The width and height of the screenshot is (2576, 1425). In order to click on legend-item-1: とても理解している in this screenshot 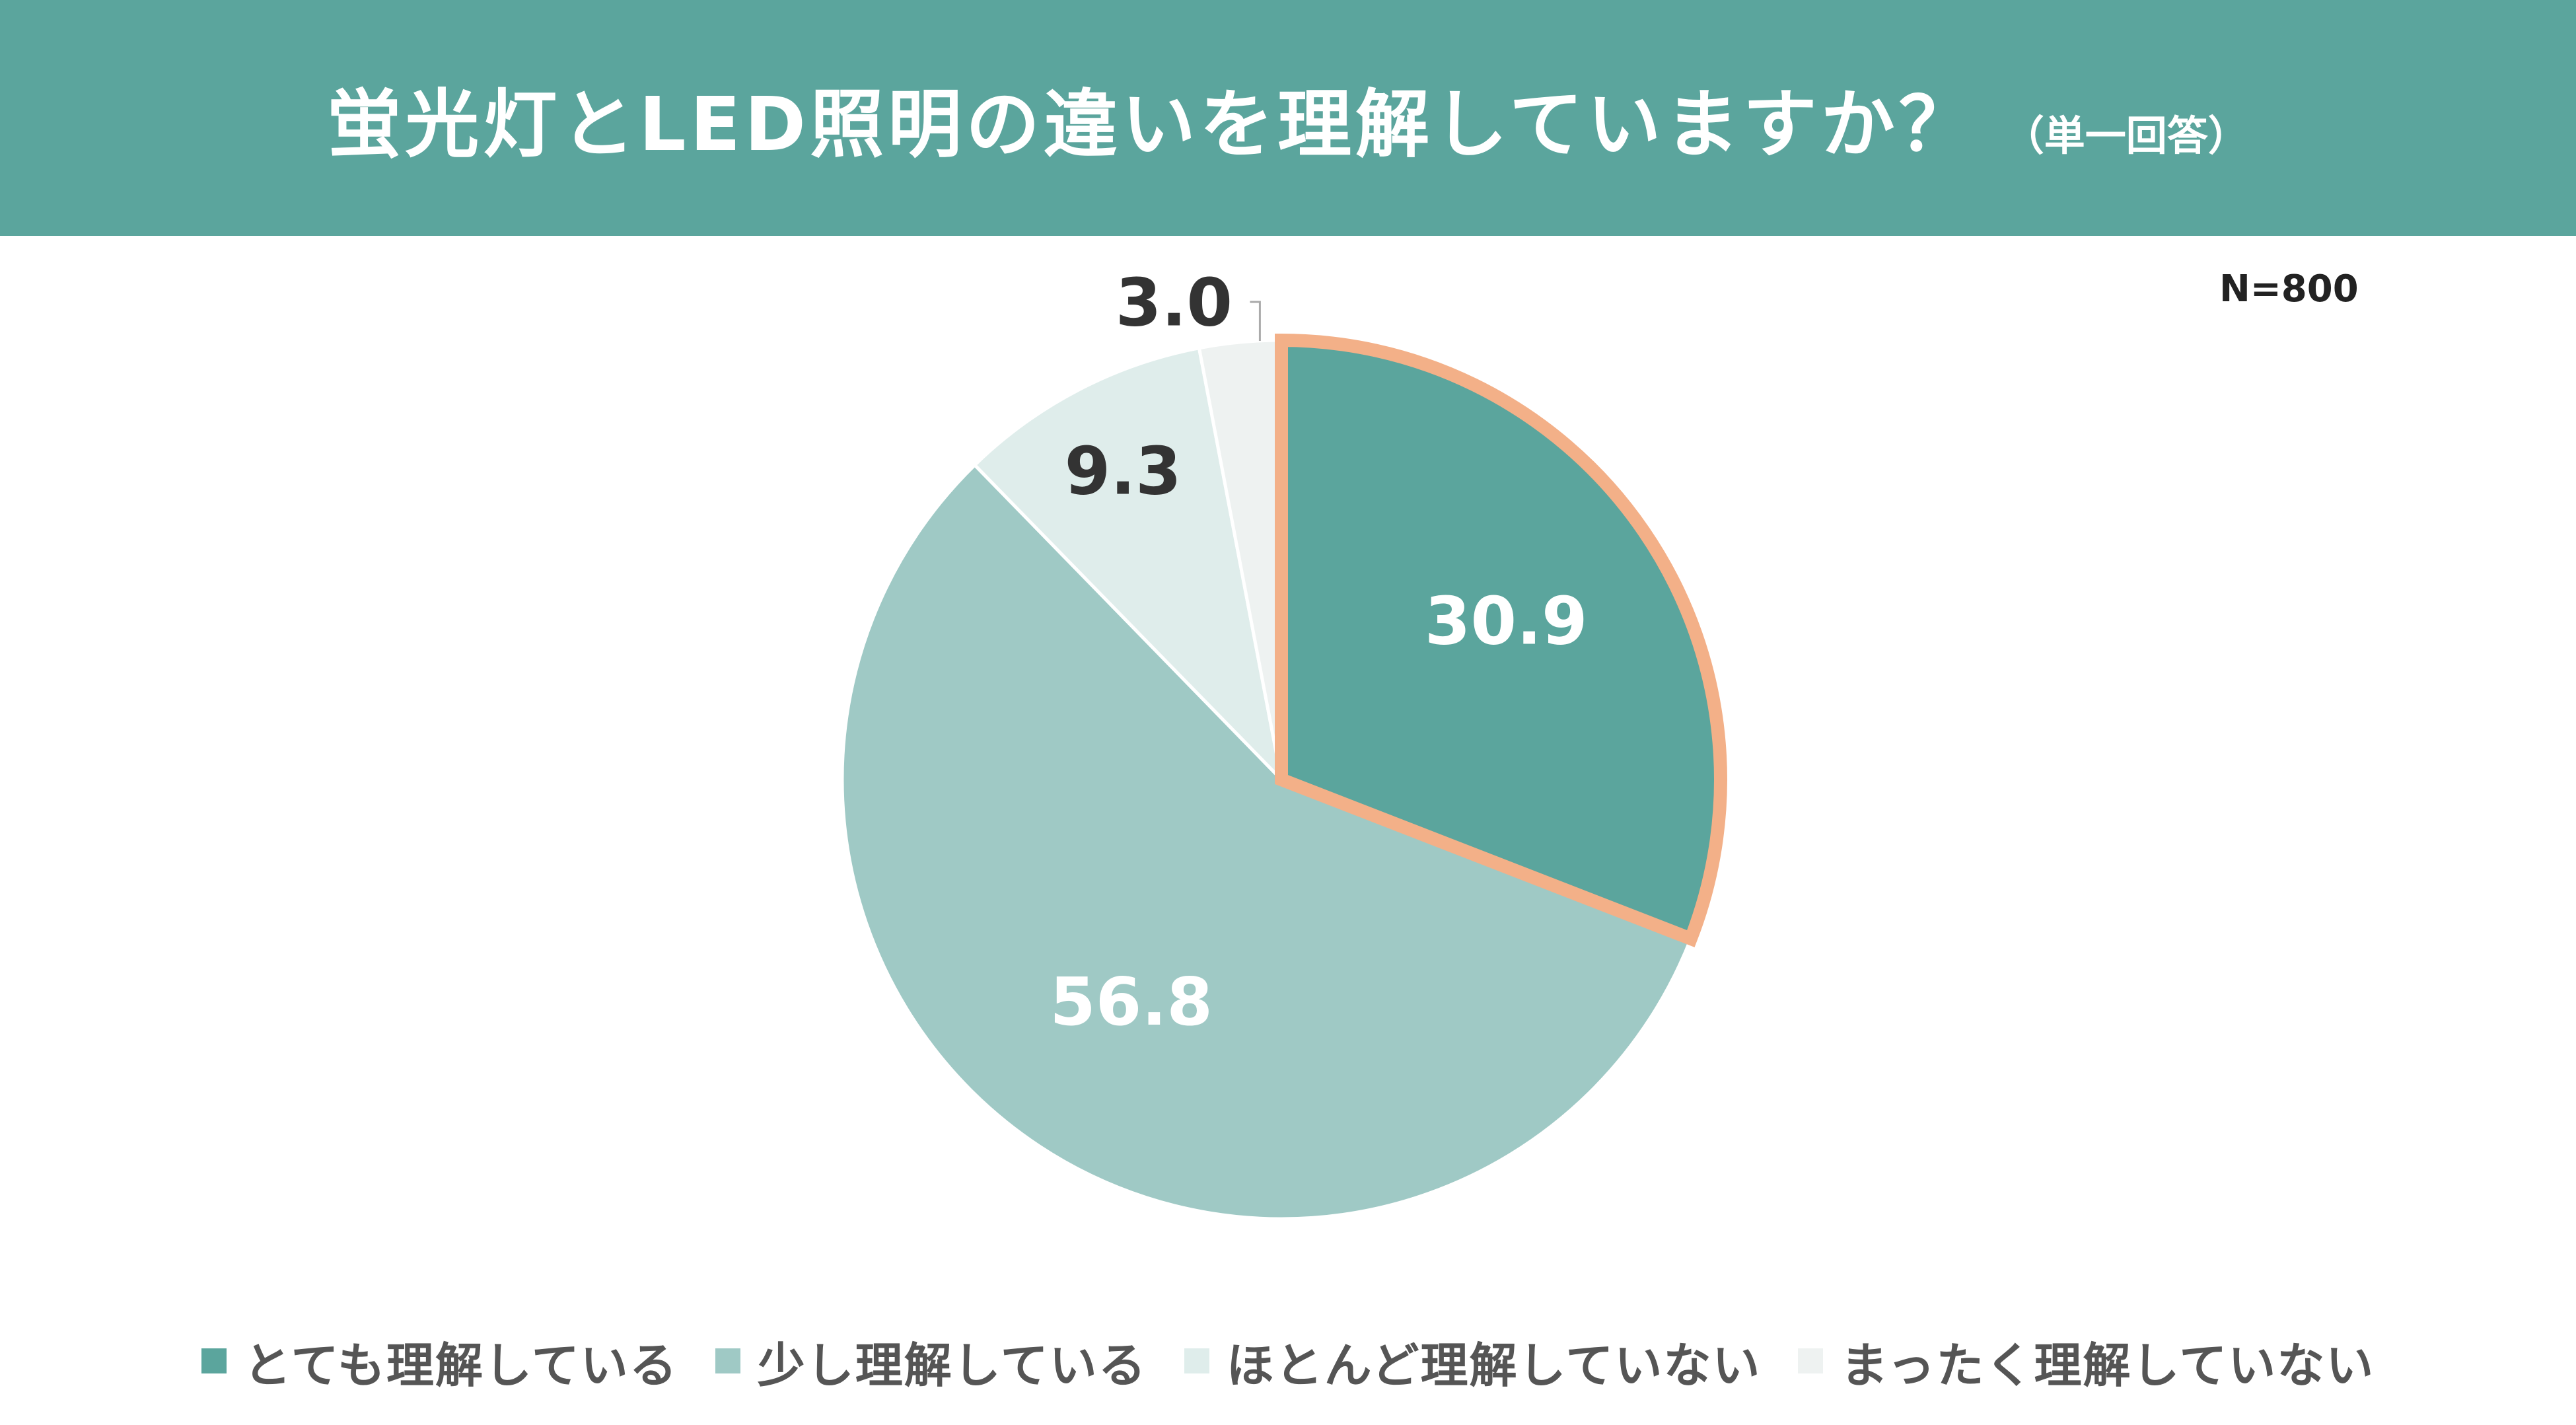, I will do `click(439, 1361)`.